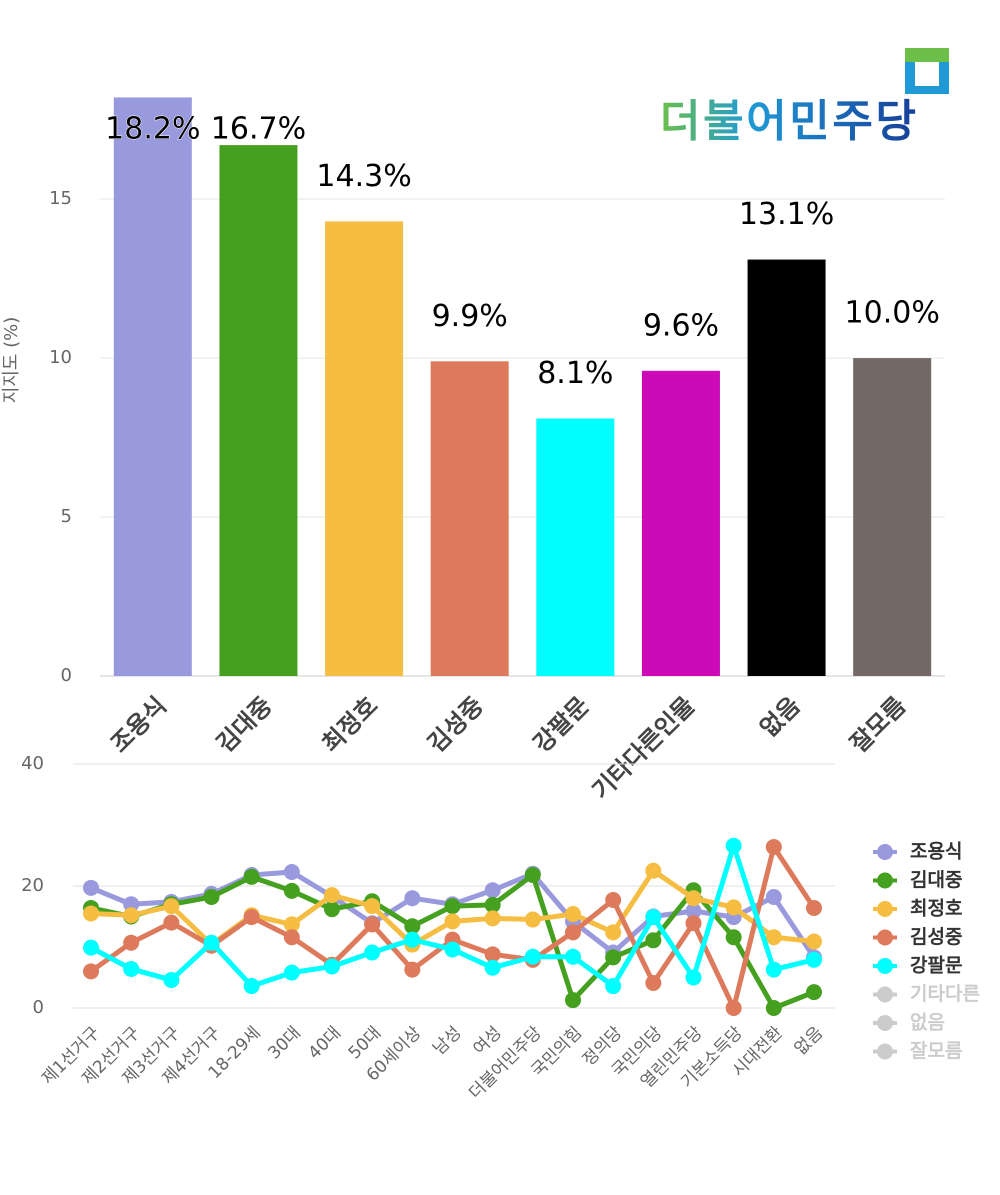 Image resolution: width=1000 pixels, height=1195 pixels. I want to click on value-label: 9.6%, so click(681, 325).